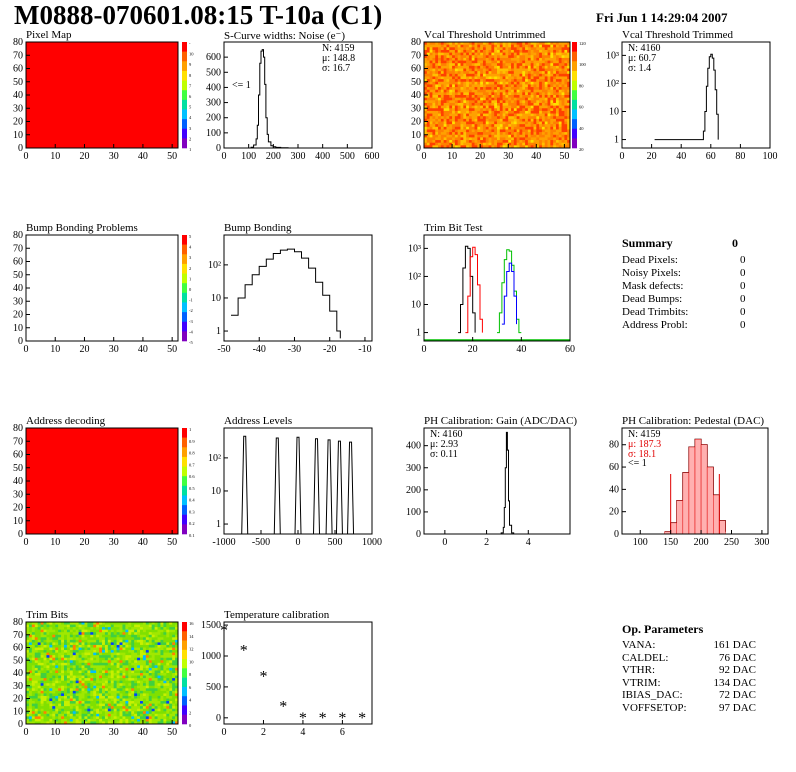  What do you see at coordinates (564, 156) in the screenshot?
I see `vcal-untrimmed-xtick: 50` at bounding box center [564, 156].